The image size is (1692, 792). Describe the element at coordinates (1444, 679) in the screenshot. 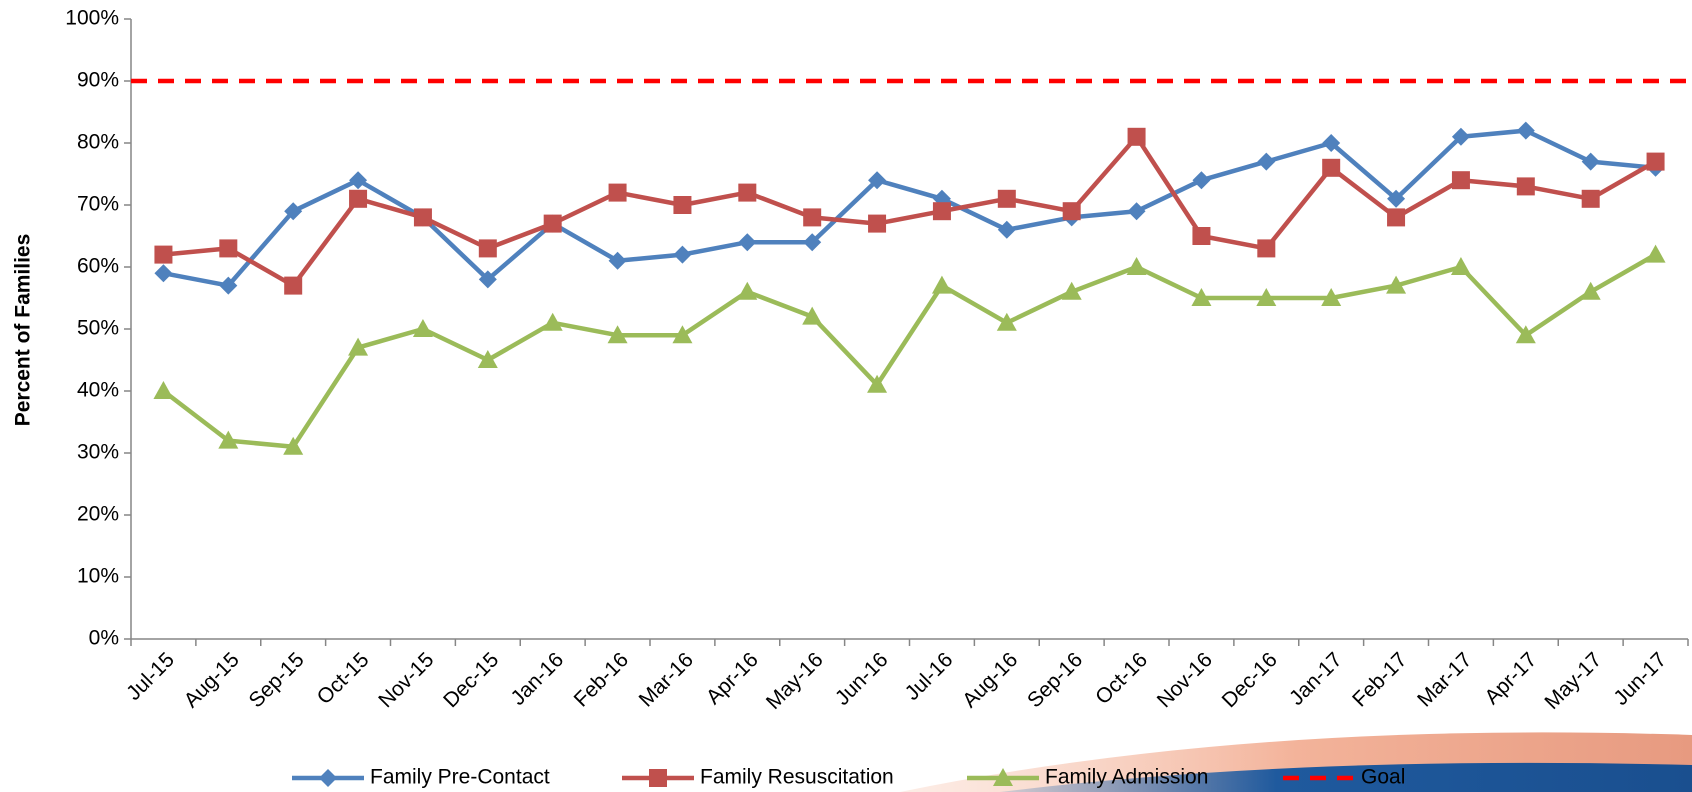

I see `x-tick-label: Mar-17` at that location.